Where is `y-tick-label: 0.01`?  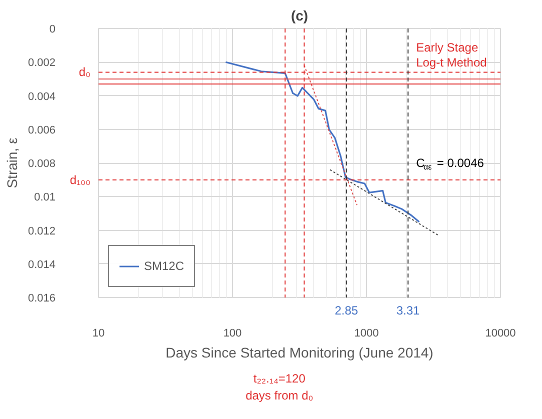 y-tick-label: 0.01 is located at coordinates (45, 198).